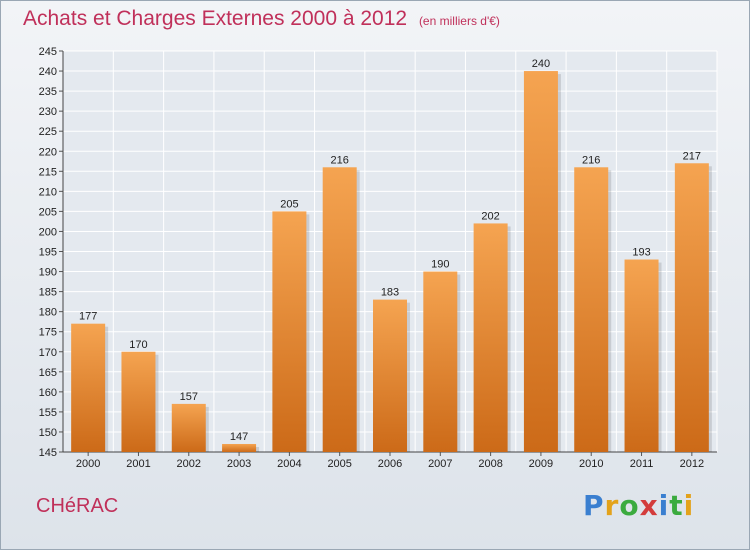 The width and height of the screenshot is (750, 550). Describe the element at coordinates (676, 505) in the screenshot. I see `logo-letter-t: t` at that location.